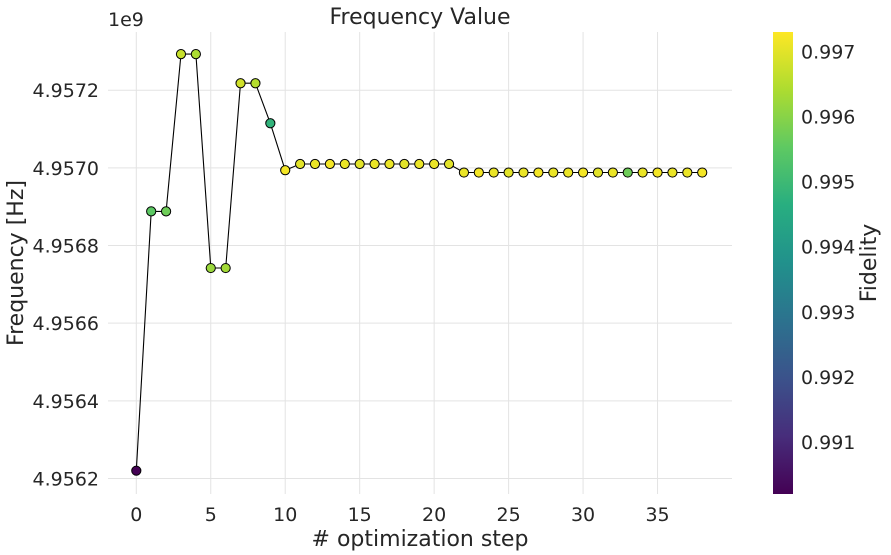 The image size is (891, 555). What do you see at coordinates (583, 515) in the screenshot?
I see `x-tick-label: 30` at bounding box center [583, 515].